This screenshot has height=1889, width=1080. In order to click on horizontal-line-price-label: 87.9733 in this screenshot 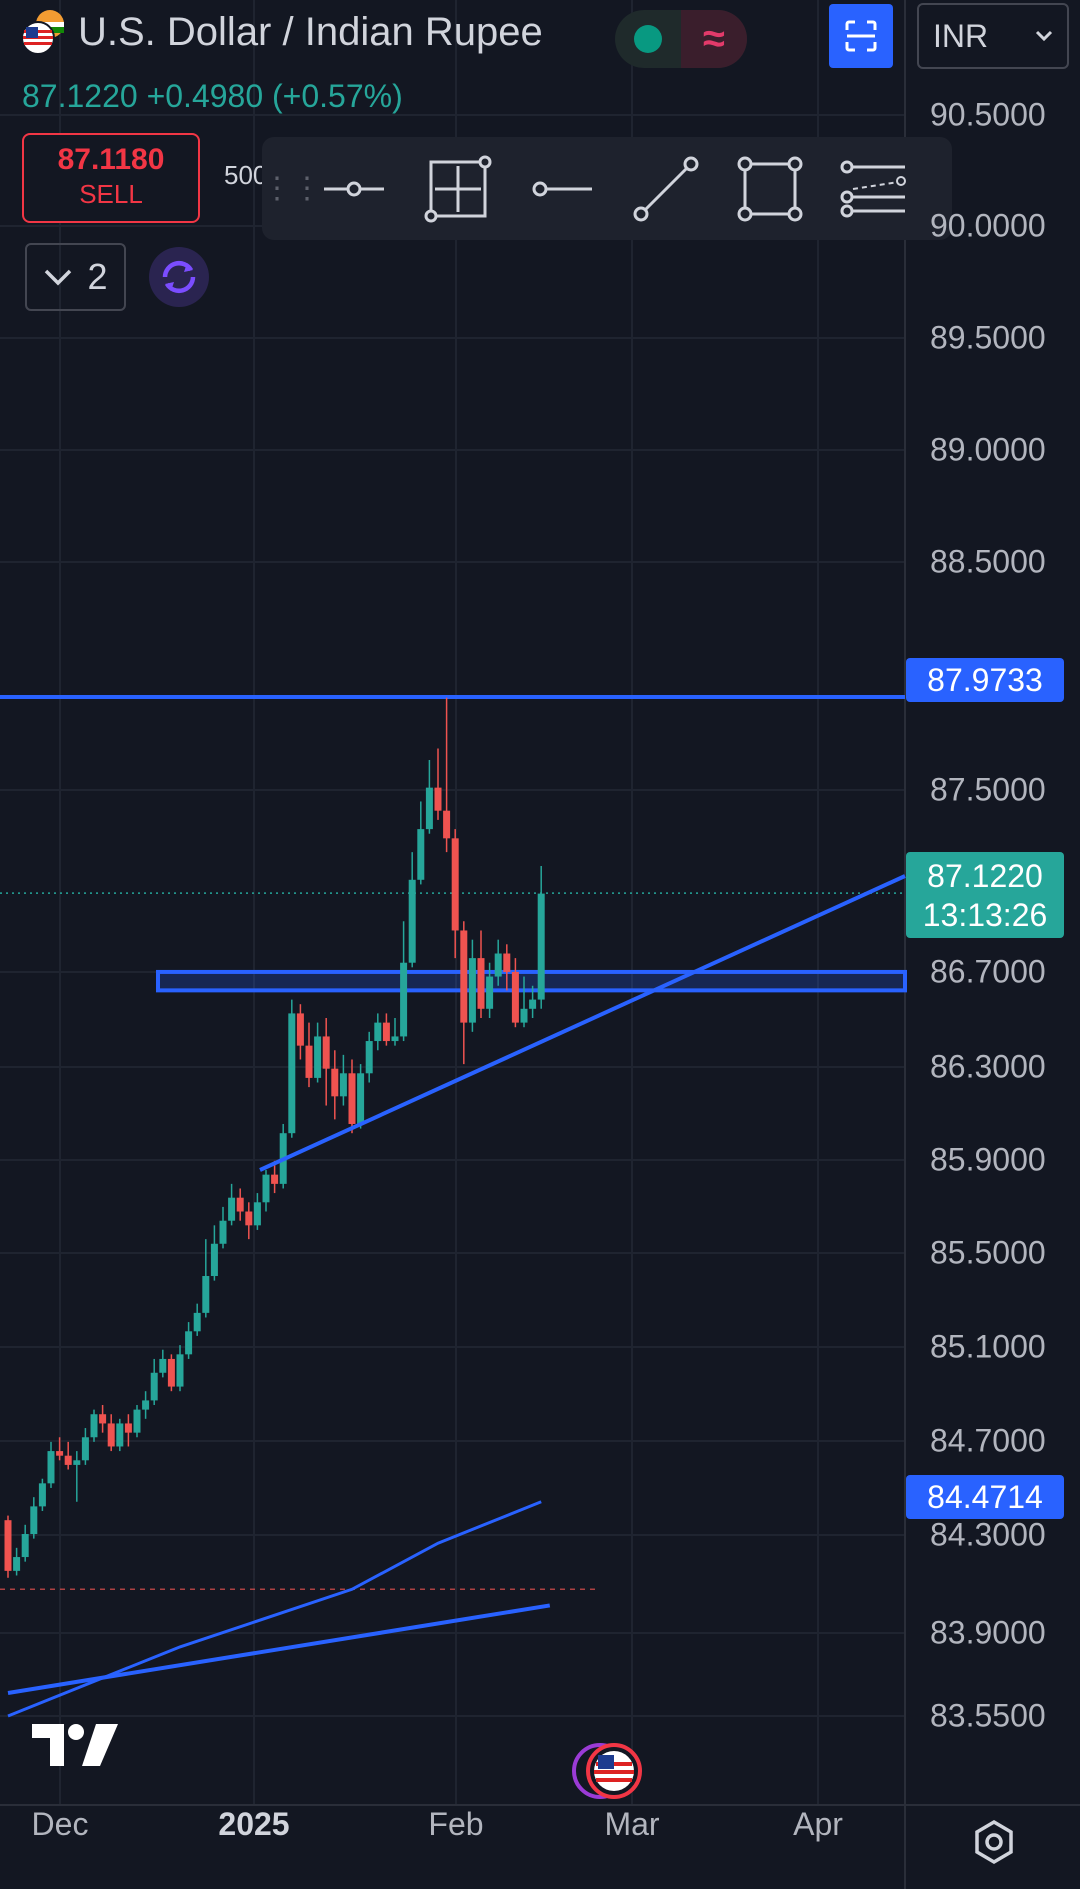, I will do `click(985, 680)`.